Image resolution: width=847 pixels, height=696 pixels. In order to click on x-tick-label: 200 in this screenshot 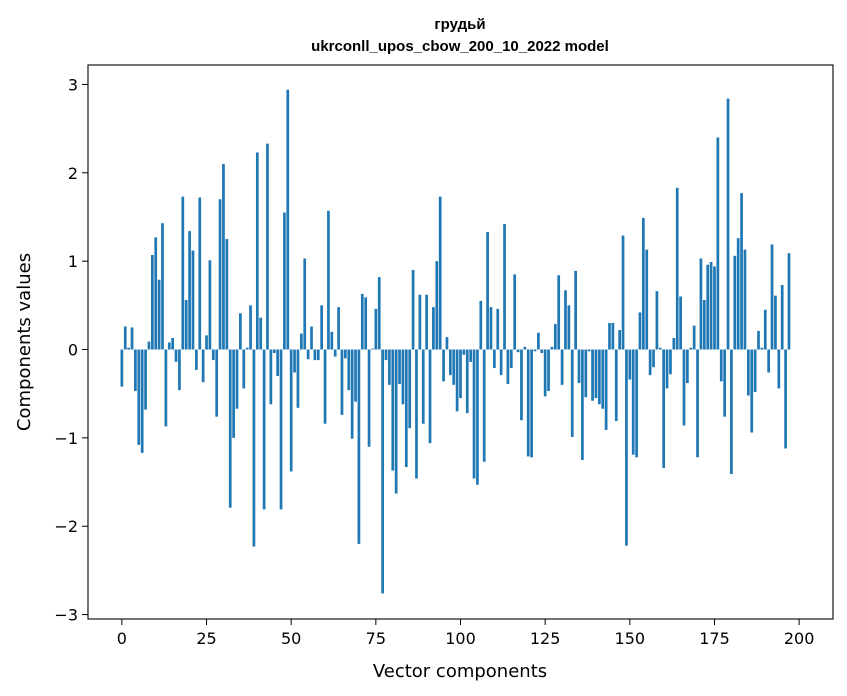, I will do `click(799, 638)`.